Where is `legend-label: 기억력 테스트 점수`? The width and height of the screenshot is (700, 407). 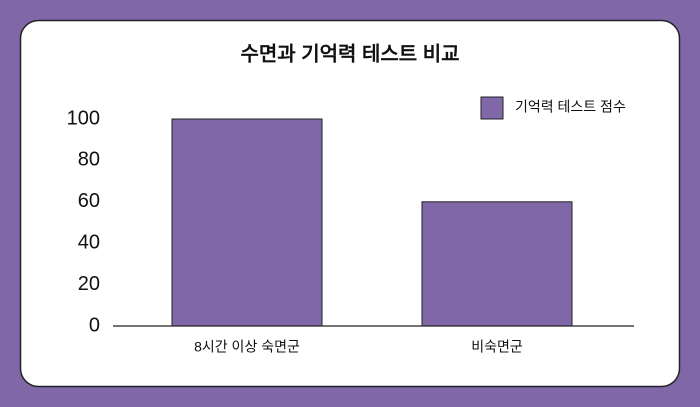
legend-label: 기억력 테스트 점수 is located at coordinates (570, 107).